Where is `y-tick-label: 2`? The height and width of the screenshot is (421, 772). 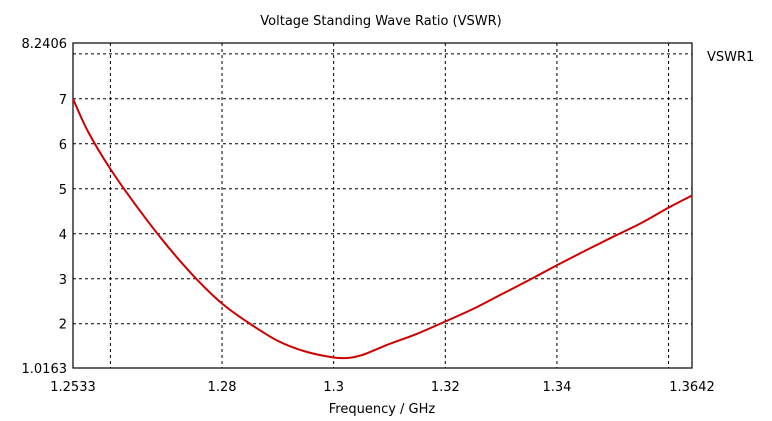
y-tick-label: 2 is located at coordinates (63, 325).